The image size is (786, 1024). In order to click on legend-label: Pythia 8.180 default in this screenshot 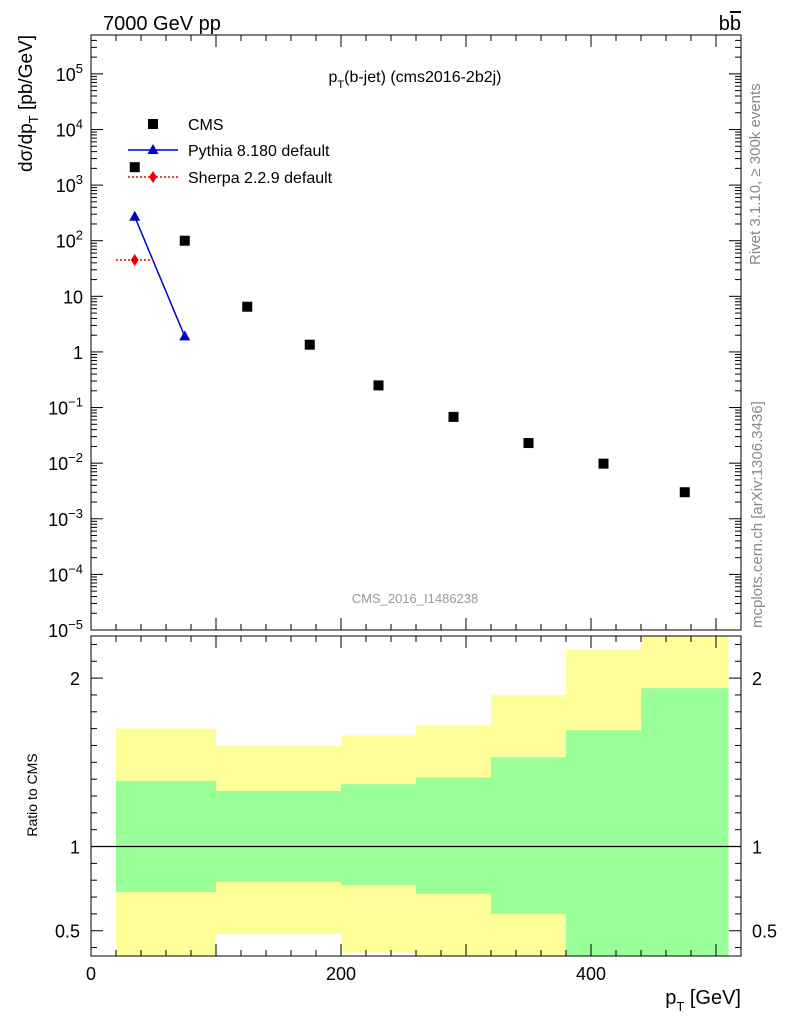, I will do `click(259, 151)`.